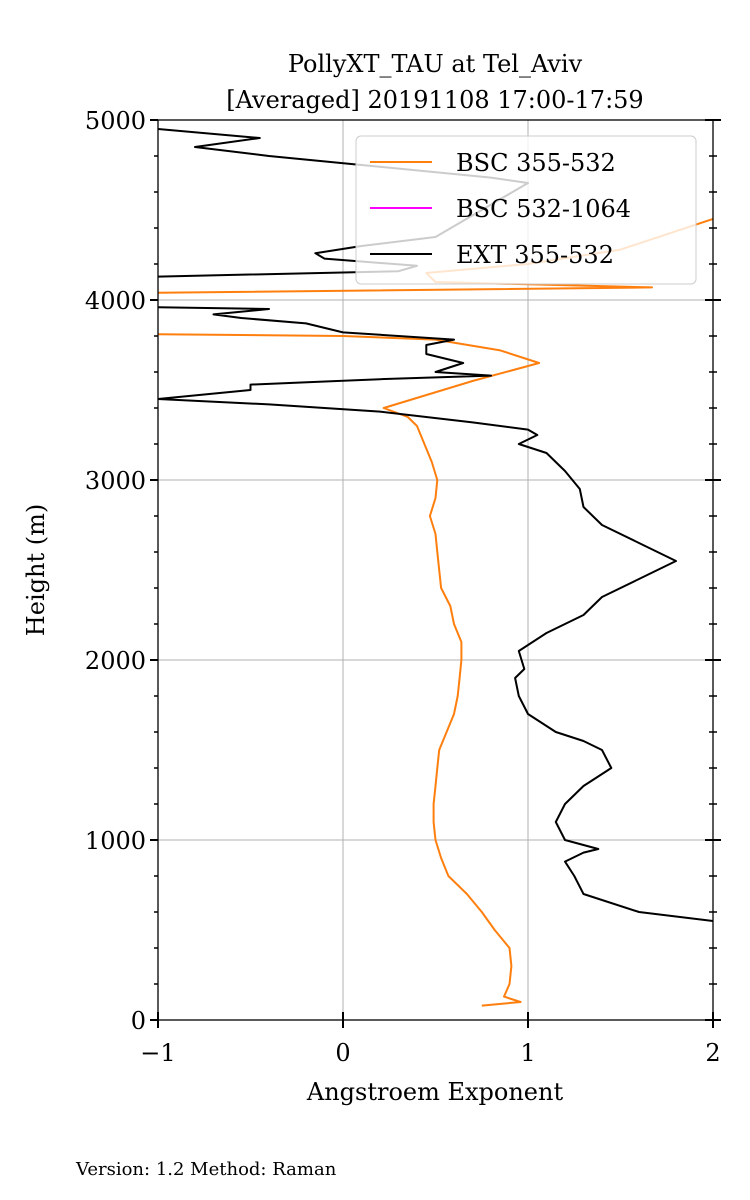 Image resolution: width=750 pixels, height=1200 pixels. Describe the element at coordinates (138, 1021) in the screenshot. I see `y-tick-label: 0` at that location.